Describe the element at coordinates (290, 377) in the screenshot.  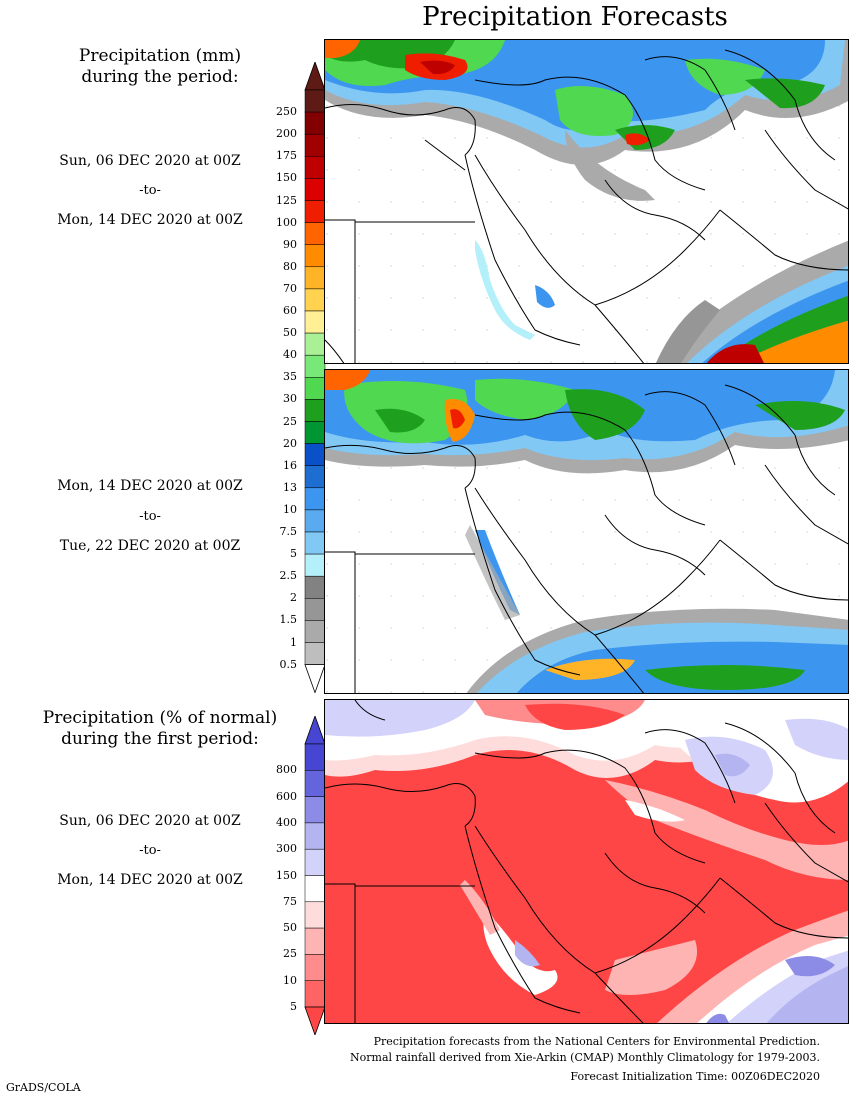
I see `precip-tick-label: 35` at that location.